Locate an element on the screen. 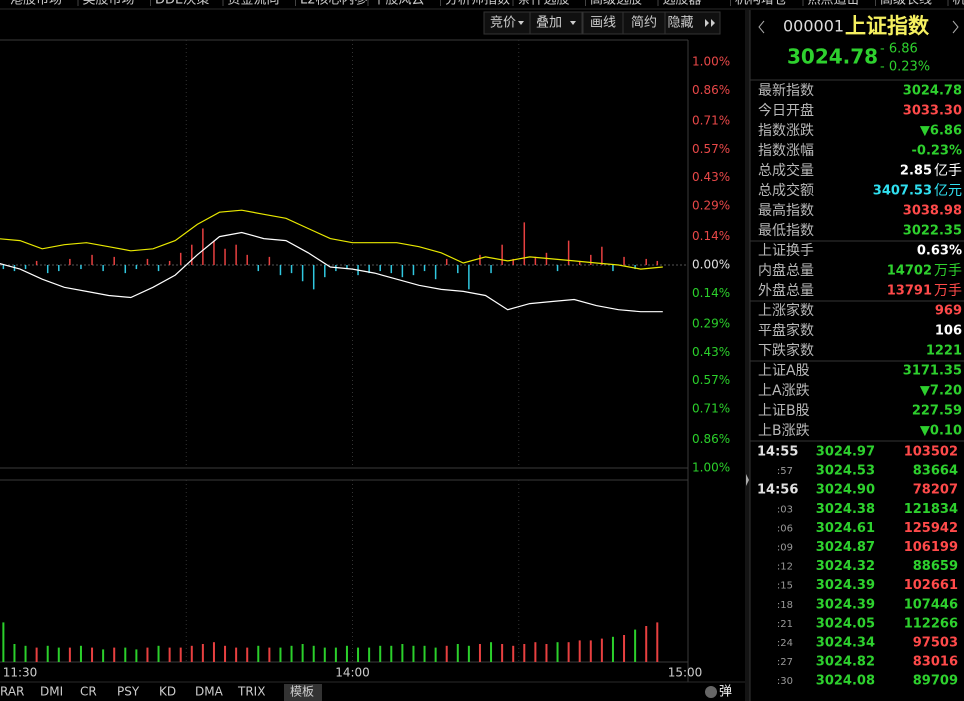 The width and height of the screenshot is (964, 701). tick-volume: 88659 is located at coordinates (935, 566).